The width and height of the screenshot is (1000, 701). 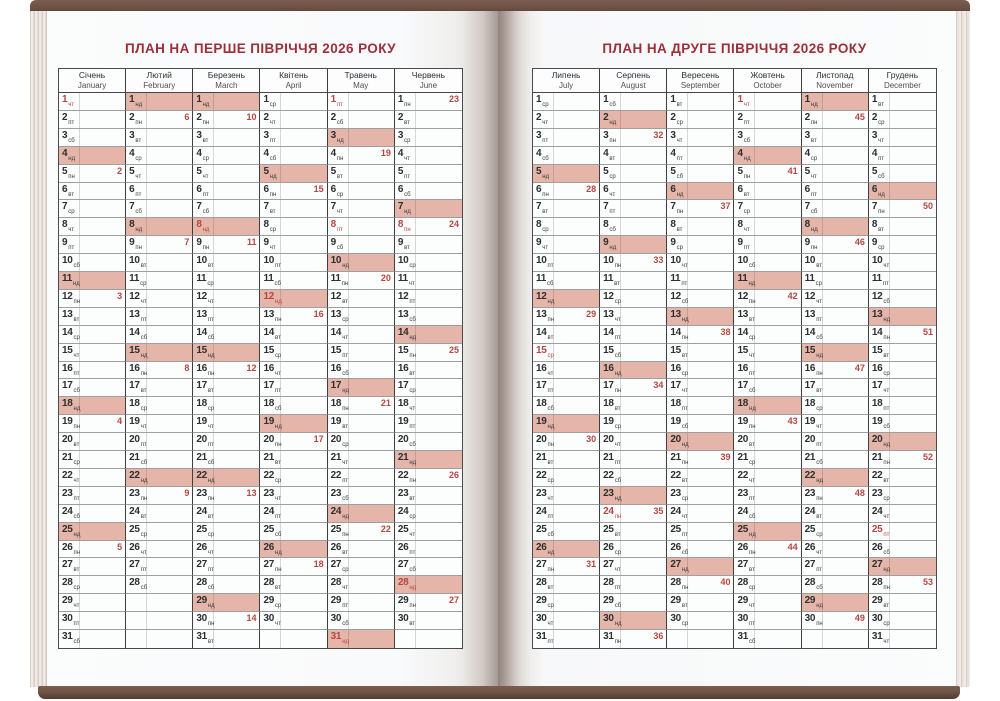 I want to click on week-number: 14, so click(x=251, y=618).